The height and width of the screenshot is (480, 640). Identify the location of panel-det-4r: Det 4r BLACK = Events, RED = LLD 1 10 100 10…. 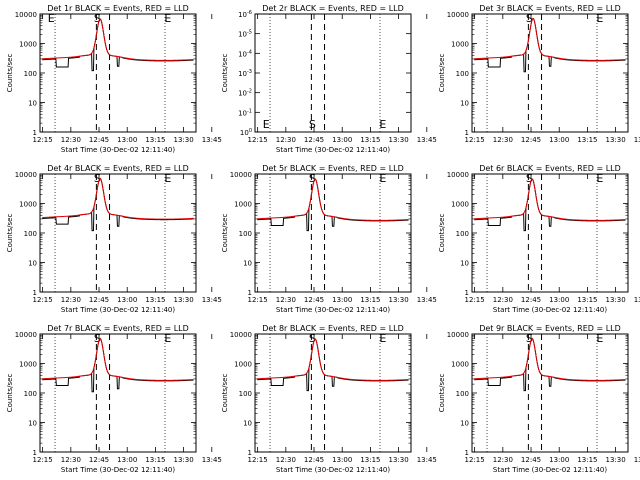
(114, 239).